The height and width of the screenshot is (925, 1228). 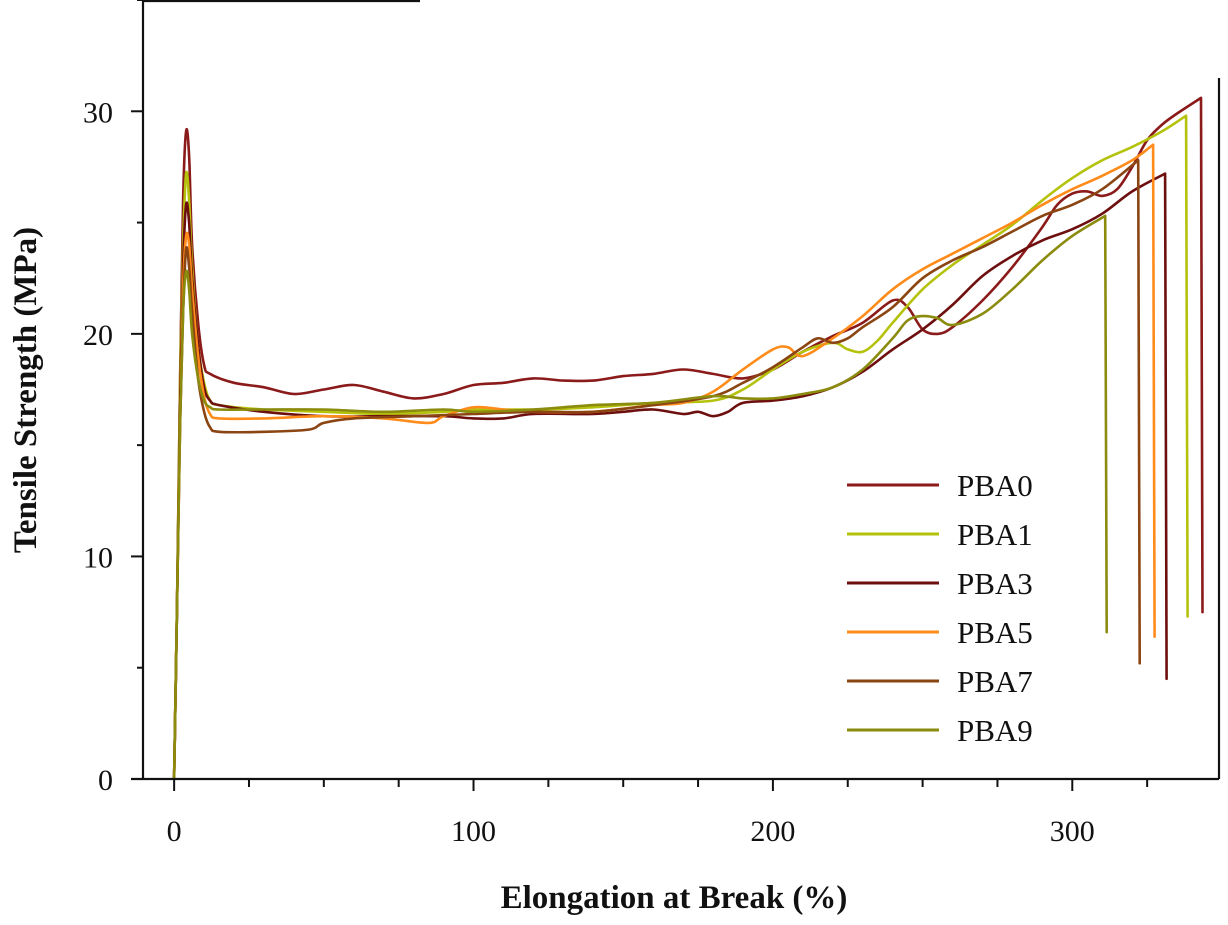 What do you see at coordinates (1072, 831) in the screenshot?
I see `x-tick-label: 300` at bounding box center [1072, 831].